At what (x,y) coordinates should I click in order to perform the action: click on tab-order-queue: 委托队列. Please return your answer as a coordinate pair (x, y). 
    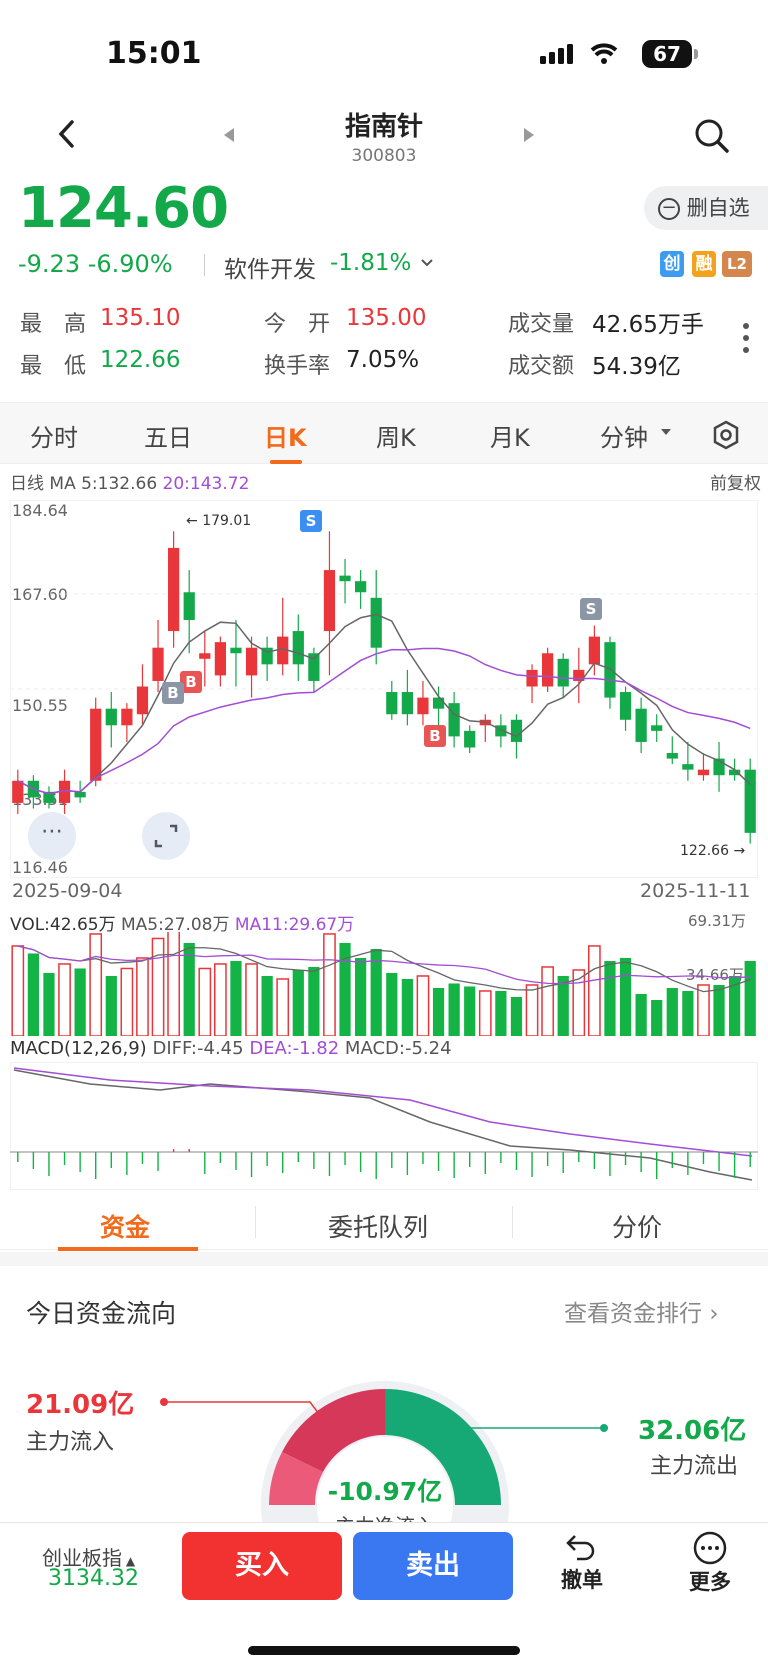
    Looking at the image, I should click on (378, 1227).